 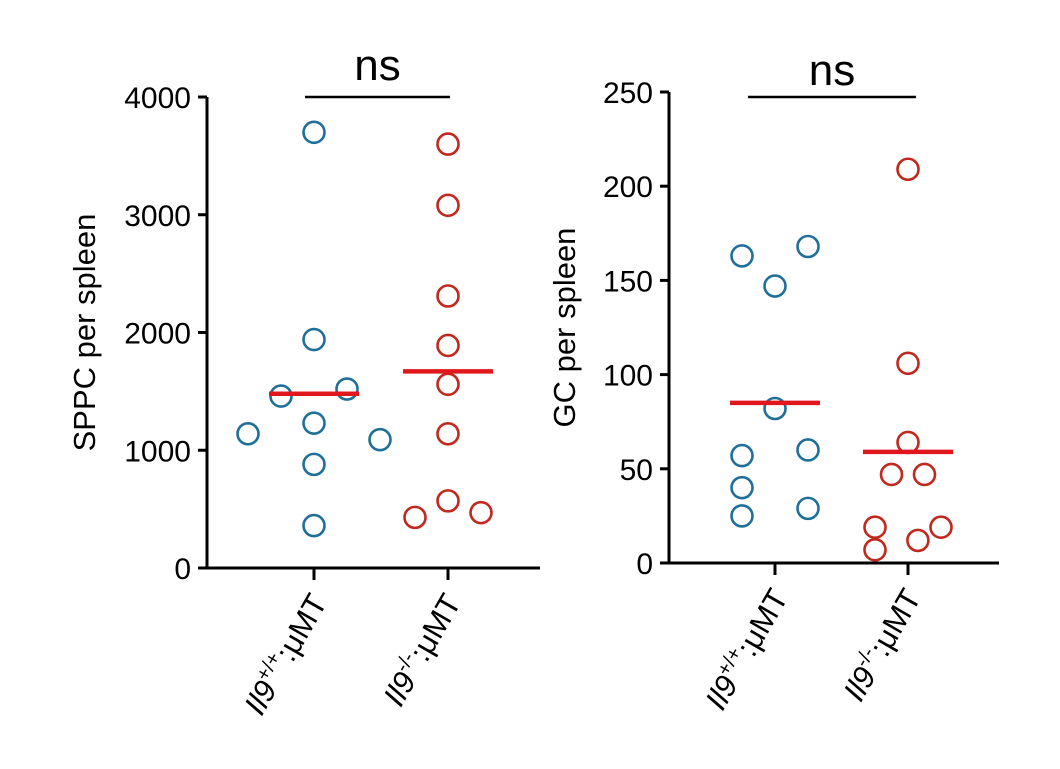 I want to click on y-tick-label: 2000, so click(x=157, y=334).